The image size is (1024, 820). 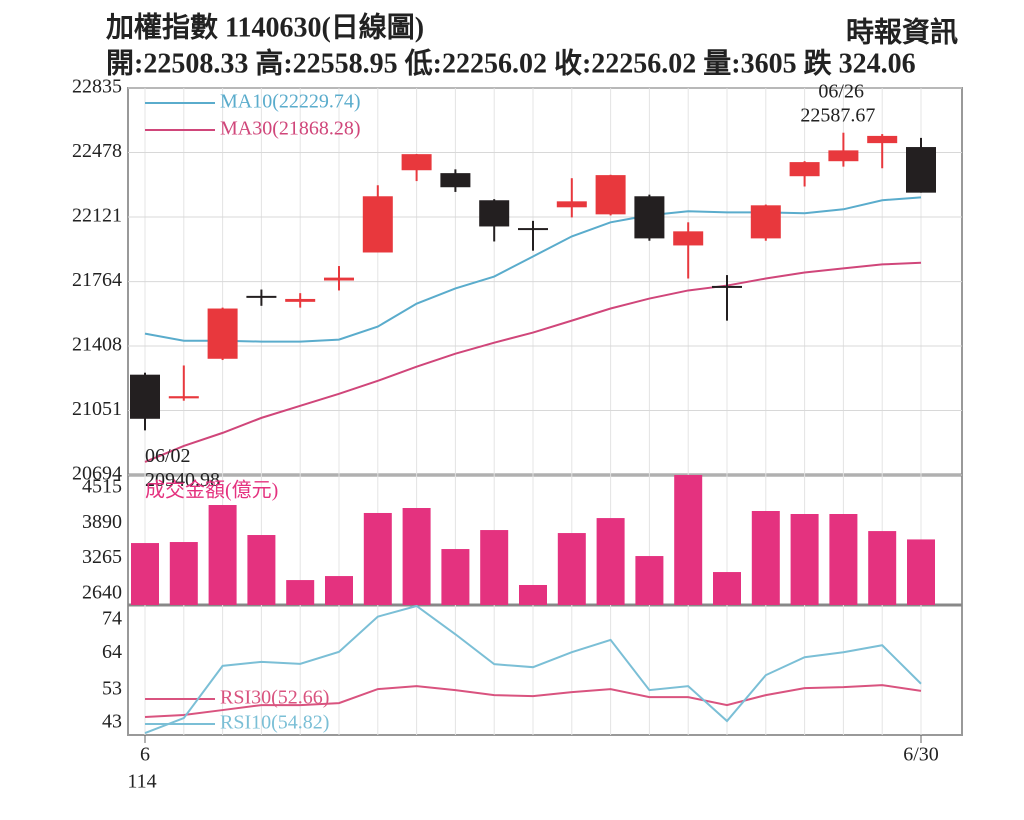 What do you see at coordinates (112, 688) in the screenshot?
I see `y-tick-label: 53` at bounding box center [112, 688].